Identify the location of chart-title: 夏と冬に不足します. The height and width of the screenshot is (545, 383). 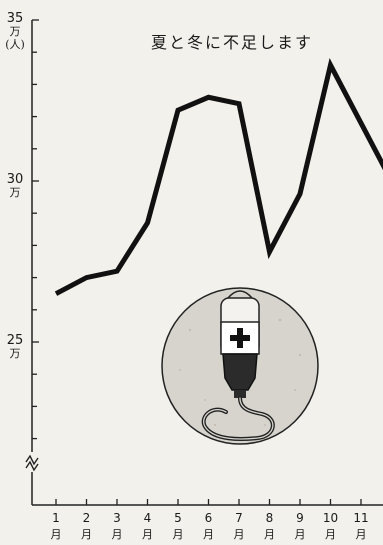
(232, 42).